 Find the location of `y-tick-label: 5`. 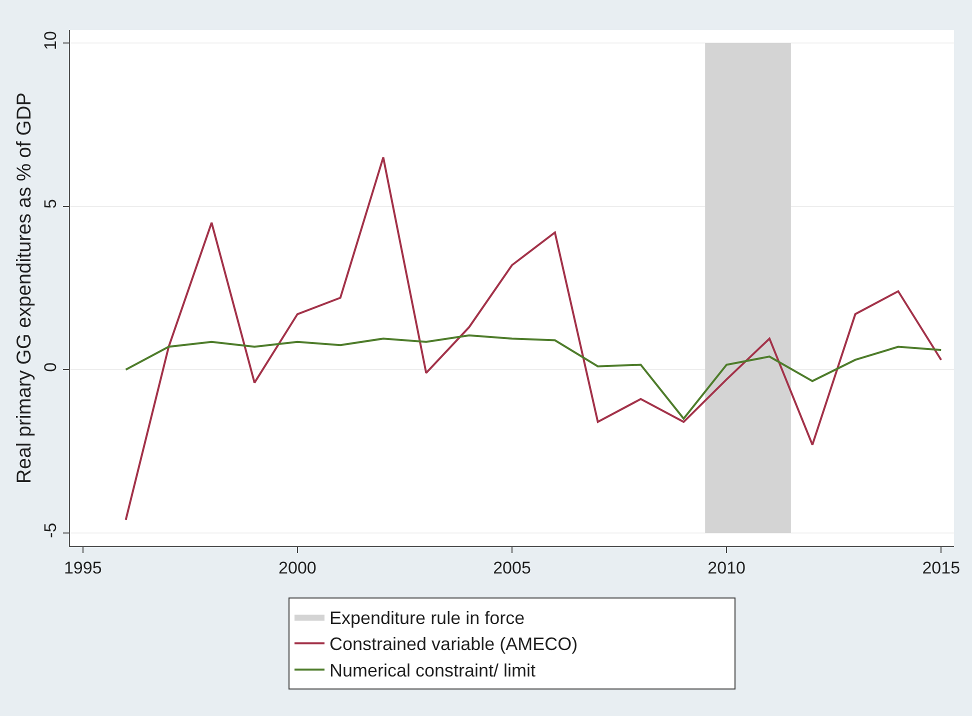

y-tick-label: 5 is located at coordinates (50, 204).